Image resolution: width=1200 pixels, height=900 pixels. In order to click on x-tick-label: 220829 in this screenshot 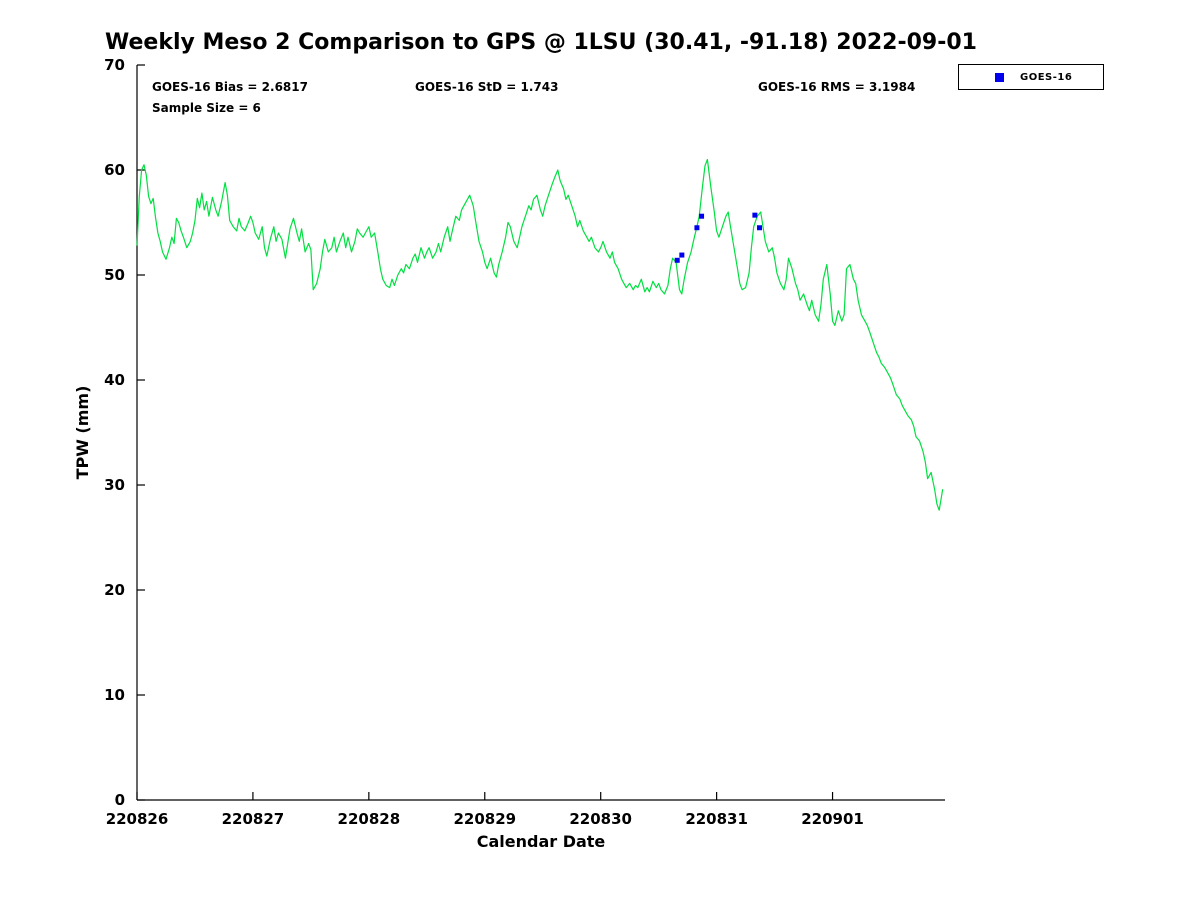, I will do `click(484, 819)`.